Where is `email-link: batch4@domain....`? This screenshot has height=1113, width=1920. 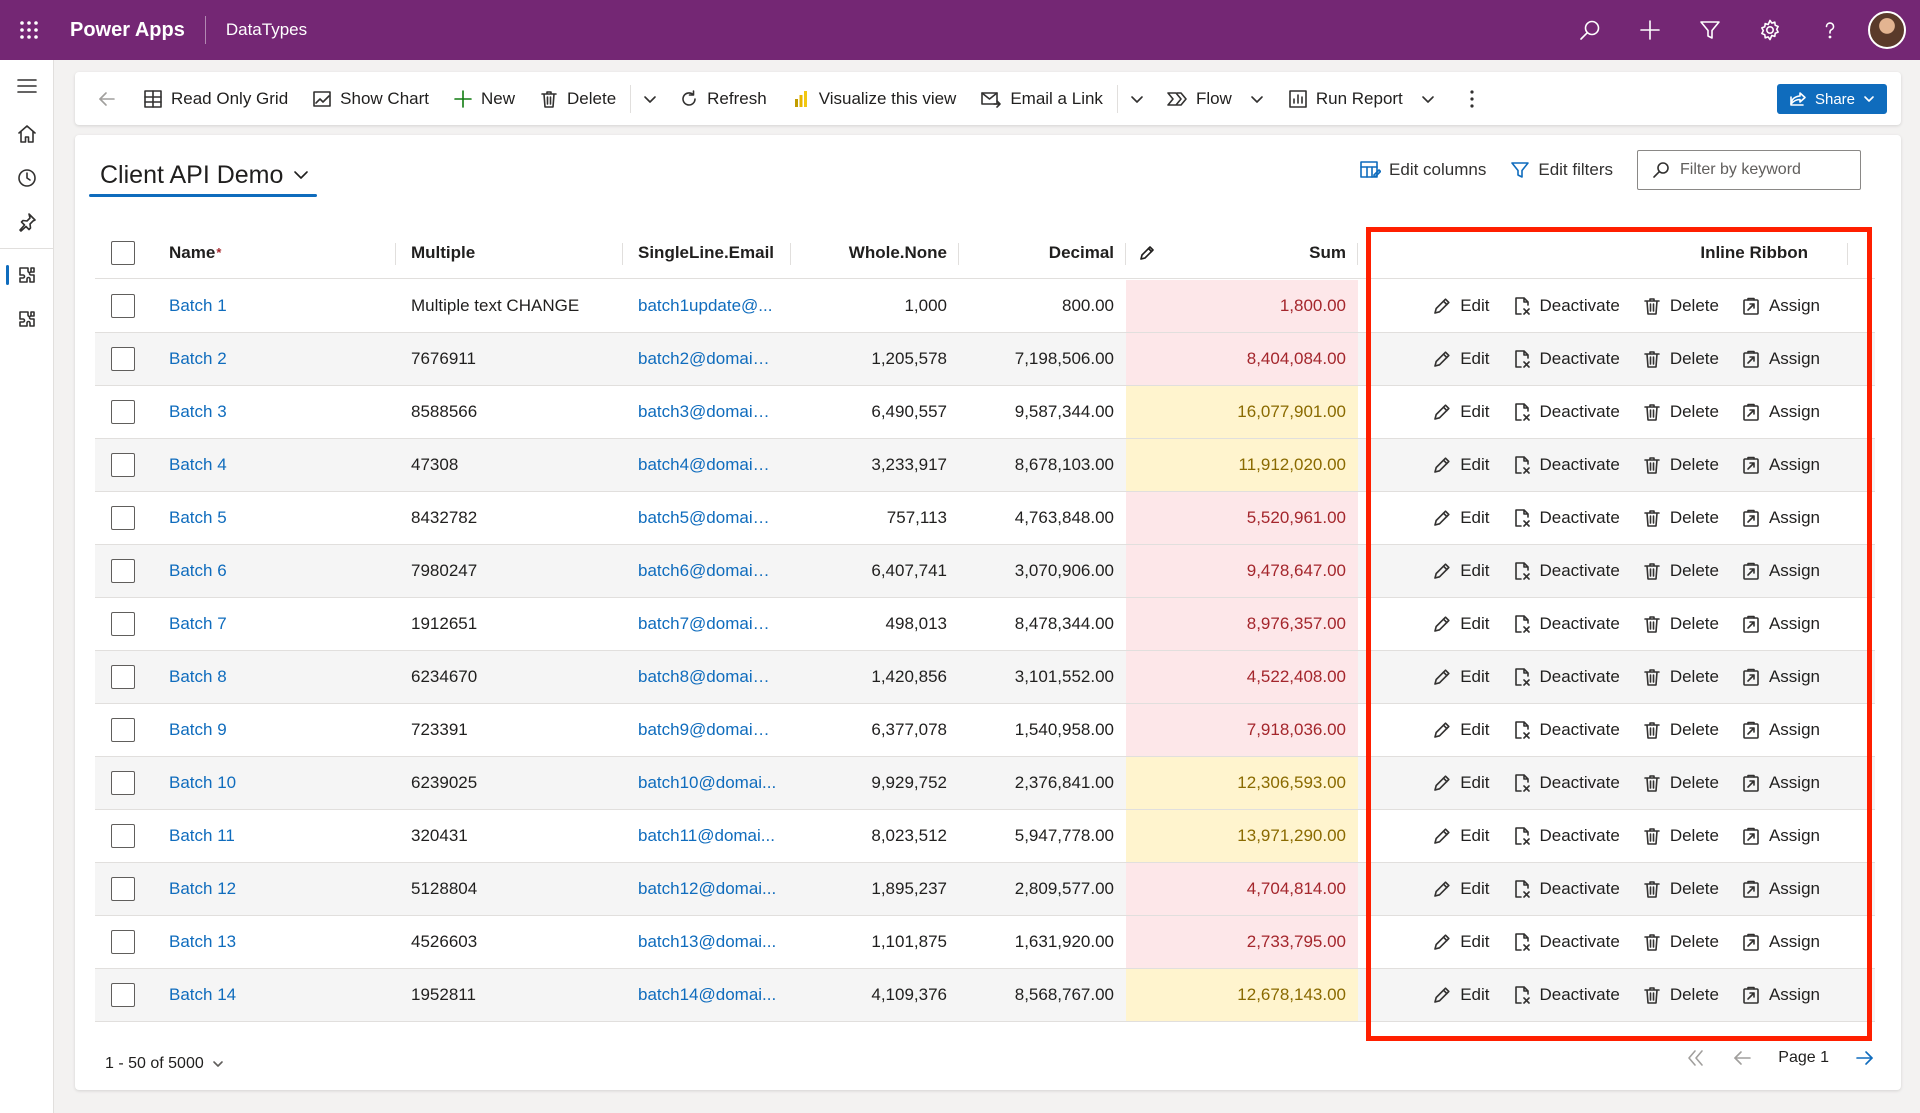
email-link: batch4@domain.... is located at coordinates (708, 464).